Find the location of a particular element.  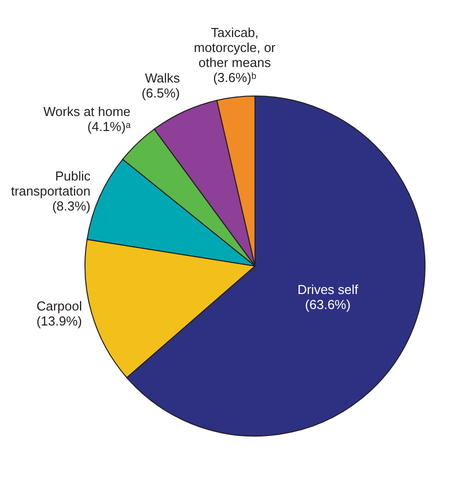

data-label: (6.5%) is located at coordinates (161, 92).